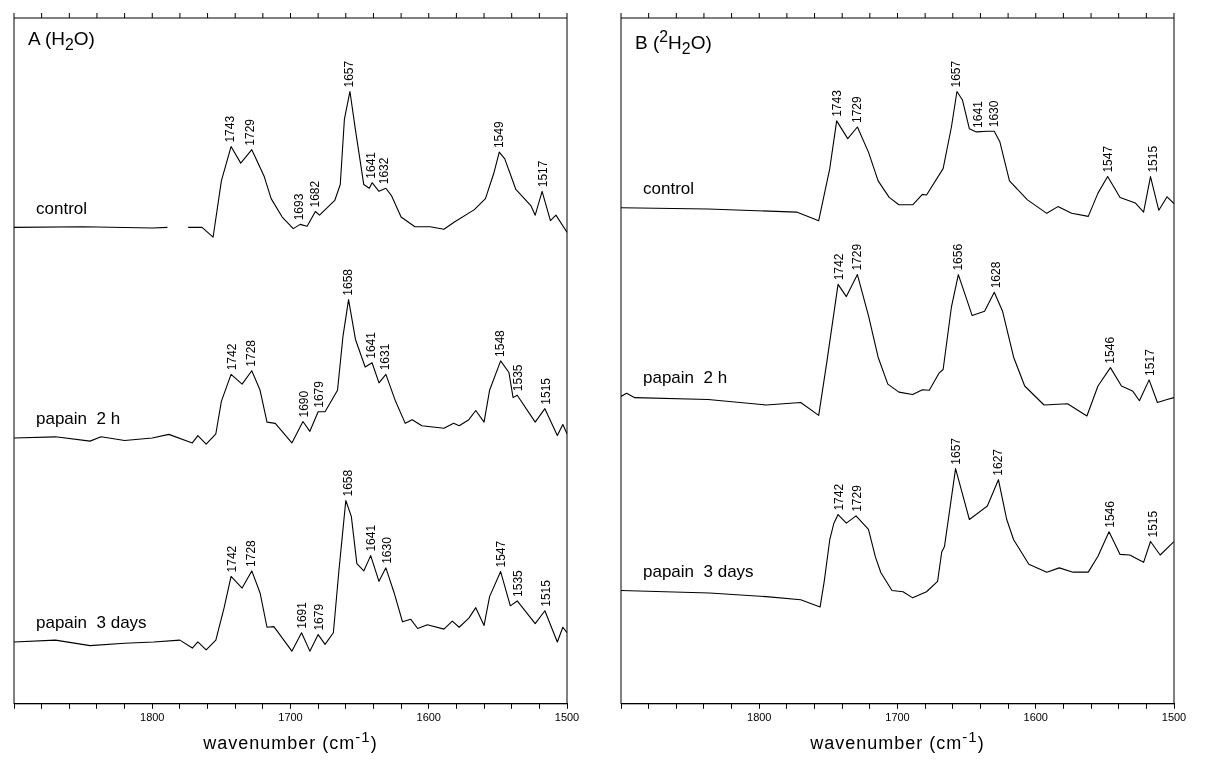 This screenshot has height=765, width=1215. Describe the element at coordinates (957, 257) in the screenshot. I see `annotation: 1656` at that location.